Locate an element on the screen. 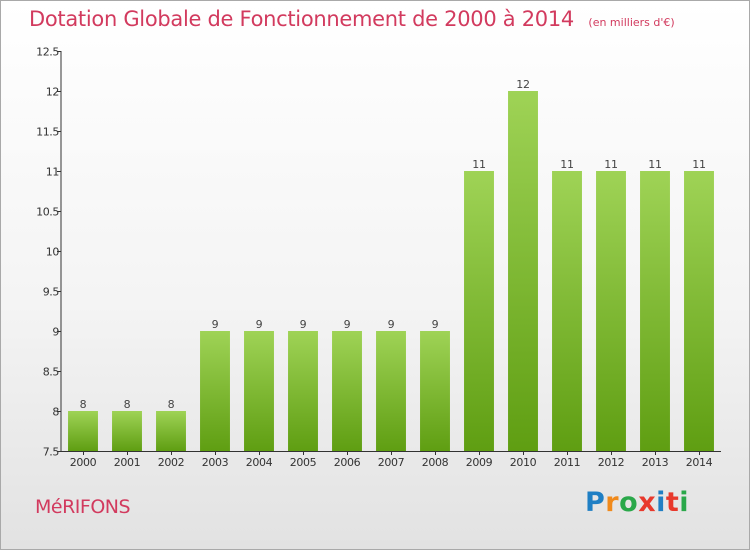  data-label-2001: 8 is located at coordinates (127, 404).